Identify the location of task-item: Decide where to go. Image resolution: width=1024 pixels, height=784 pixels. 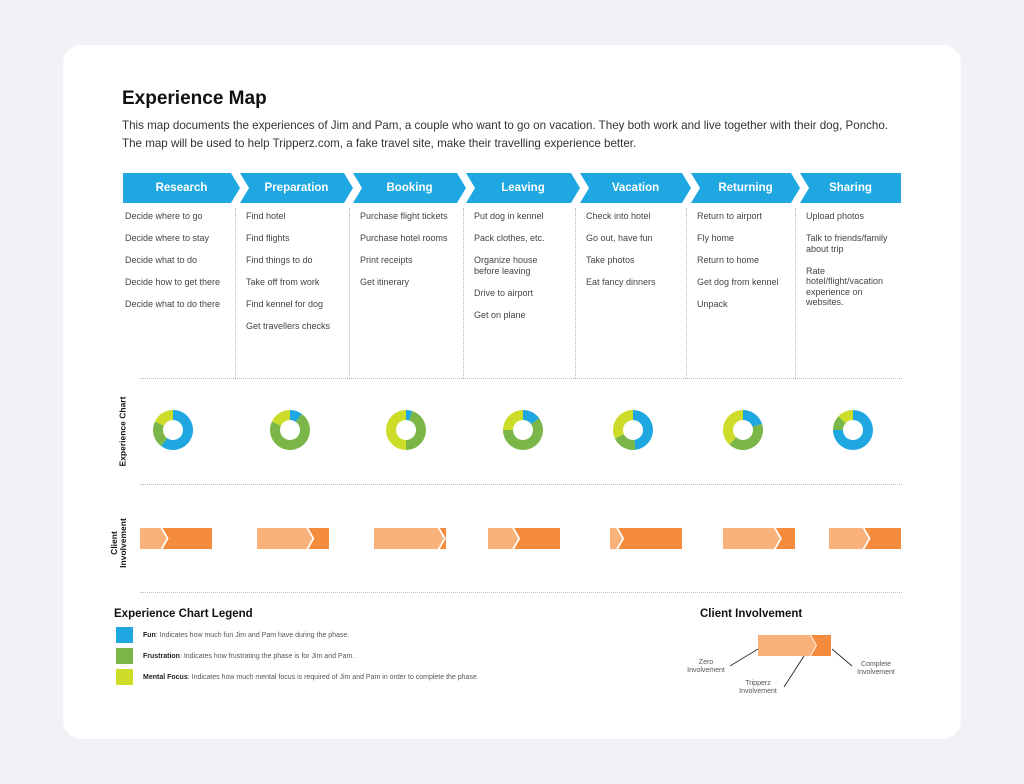
(164, 216).